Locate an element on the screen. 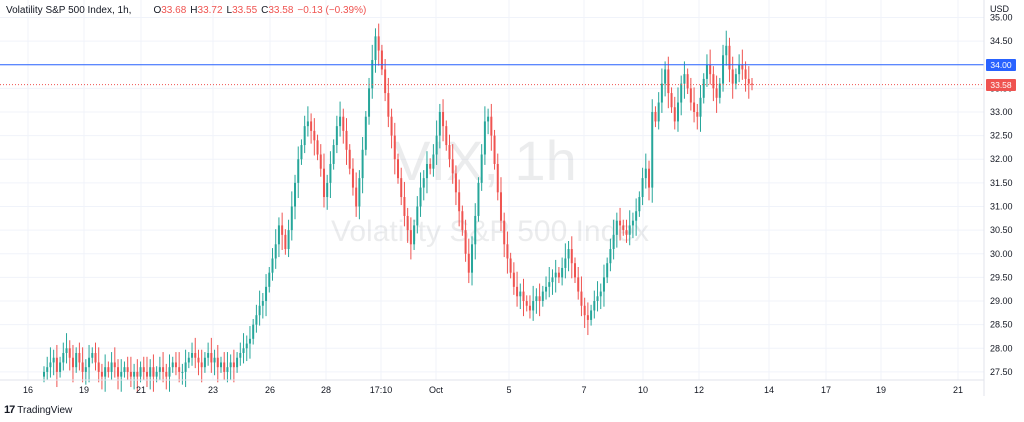 The image size is (1024, 422). x-tick-label: 17:10 is located at coordinates (381, 390).